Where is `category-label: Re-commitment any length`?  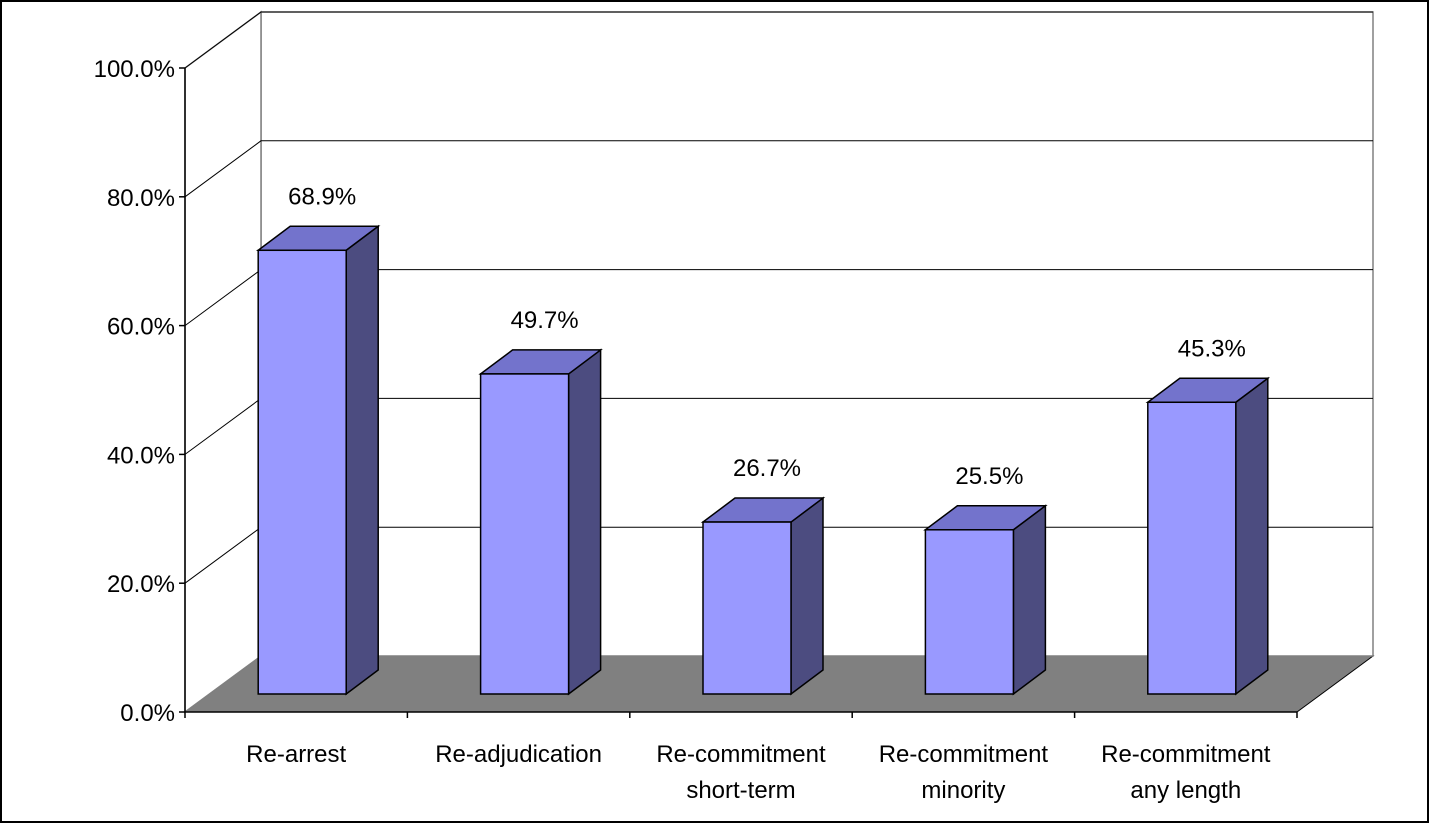
category-label: Re-commitment any length is located at coordinates (1186, 772).